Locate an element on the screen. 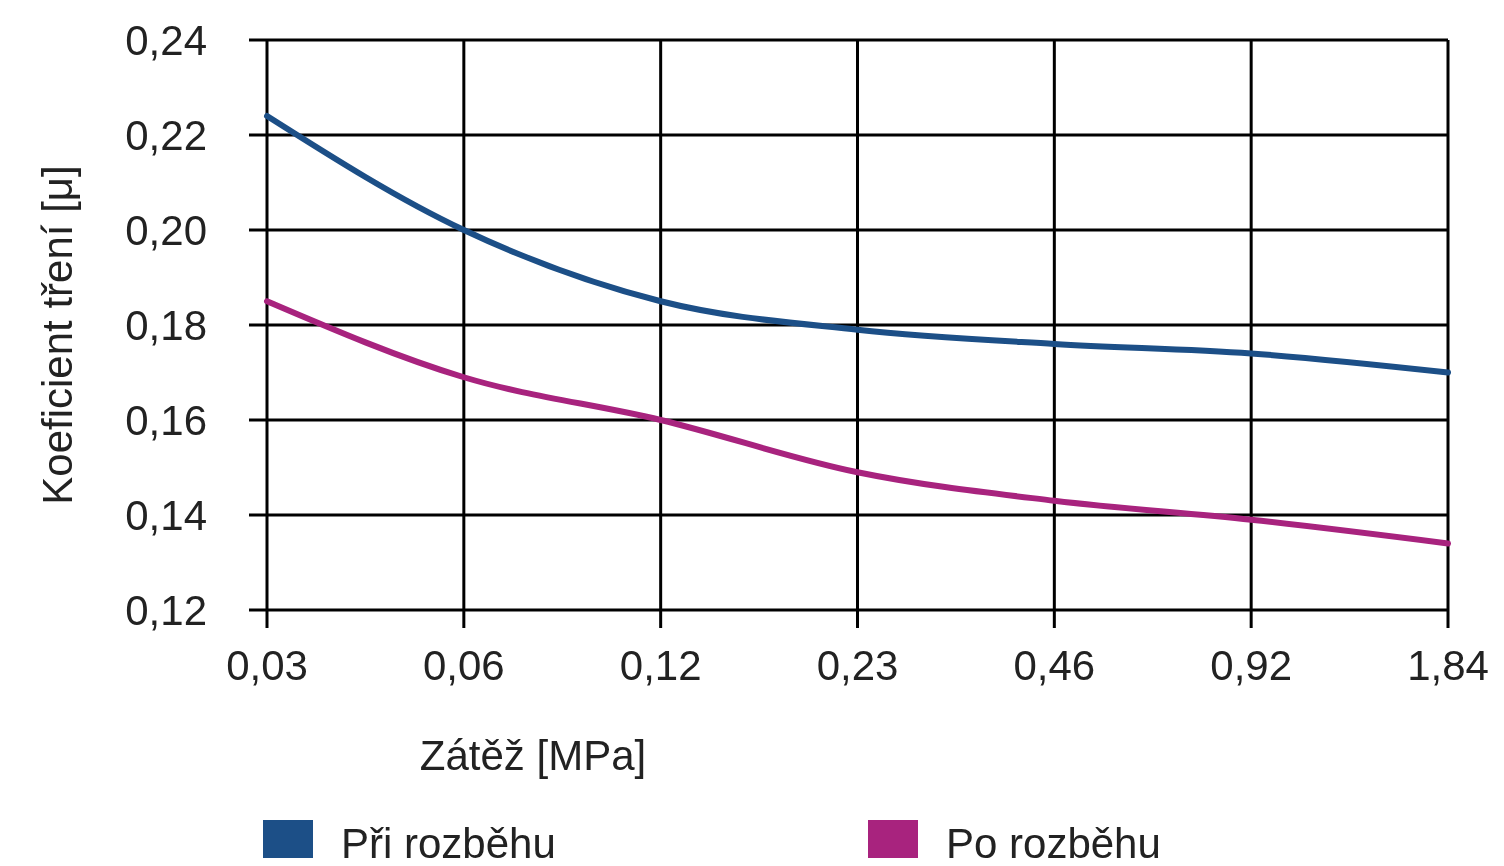 The height and width of the screenshot is (866, 1504). x-tick-label: 0,92 is located at coordinates (1251, 665).